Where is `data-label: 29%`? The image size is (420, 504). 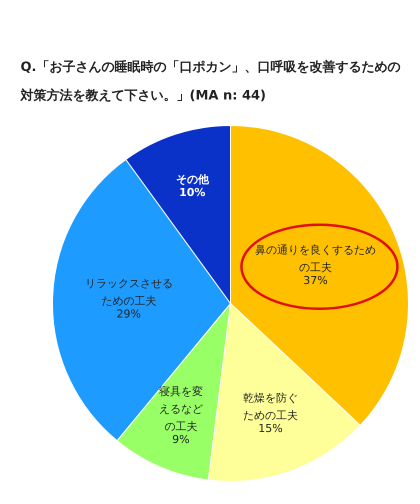 data-label: 29% is located at coordinates (128, 314).